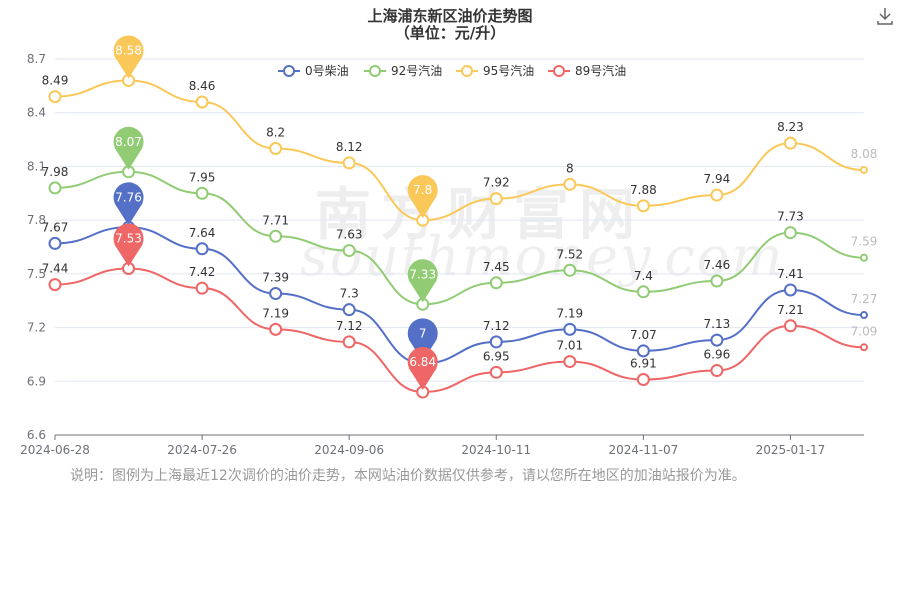  I want to click on legend-label: 95号汽油, so click(508, 70).